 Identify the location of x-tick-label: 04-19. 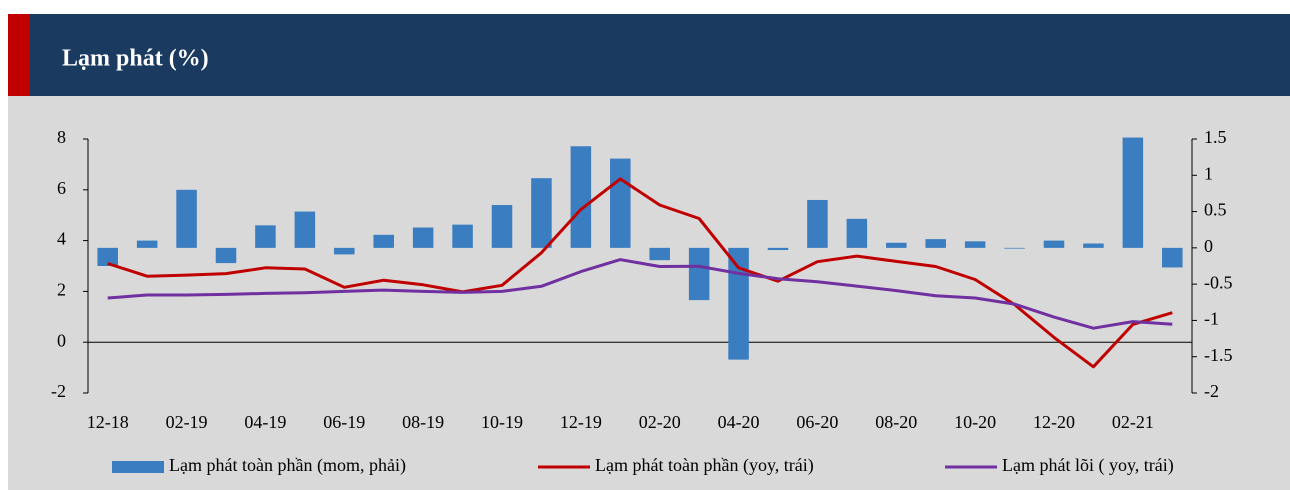
(265, 422).